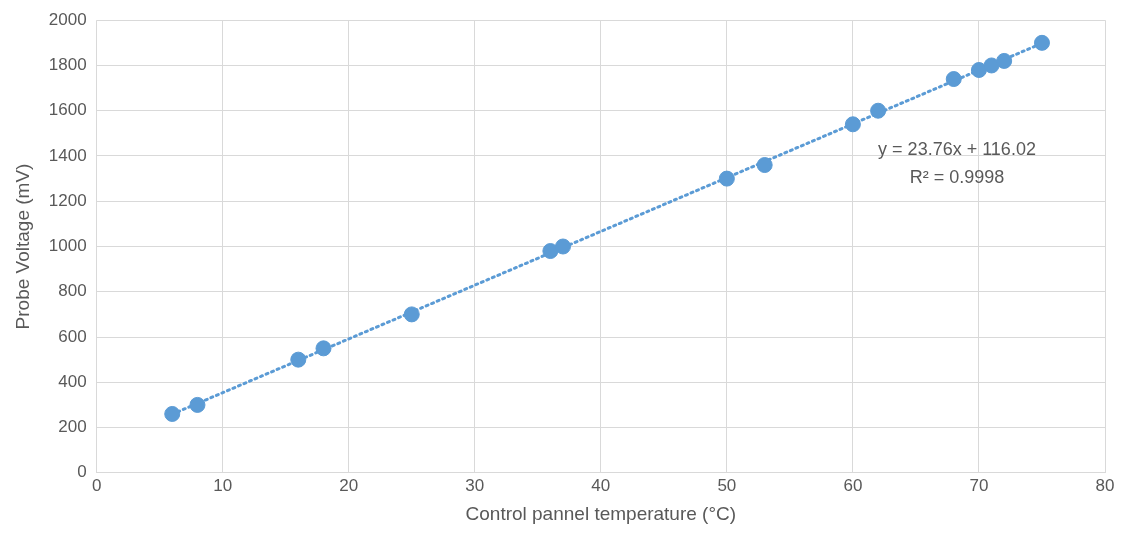  What do you see at coordinates (349, 485) in the screenshot?
I see `x-tick-label: 20` at bounding box center [349, 485].